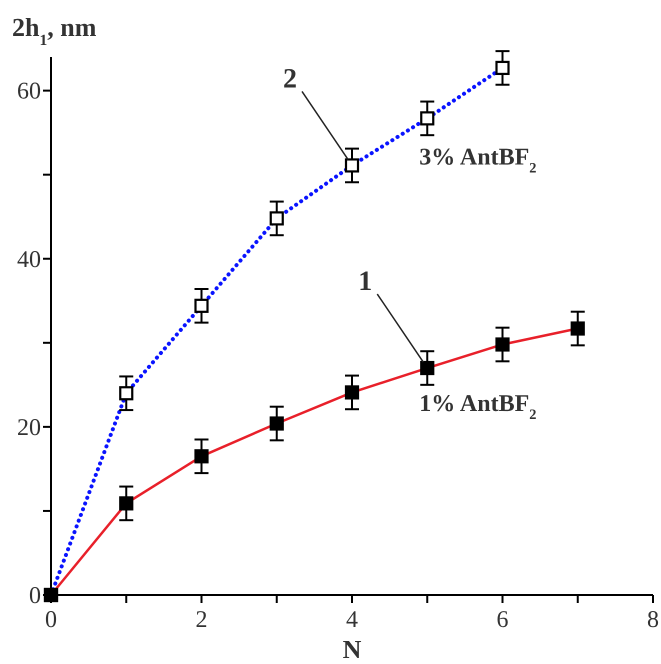  What do you see at coordinates (352, 620) in the screenshot?
I see `x-tick-label: 4` at bounding box center [352, 620].